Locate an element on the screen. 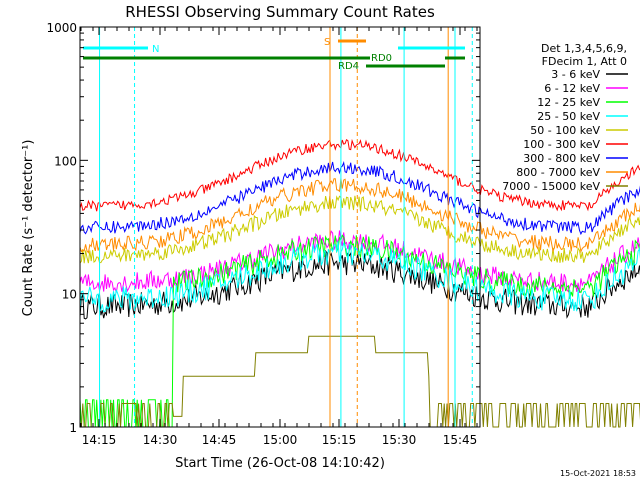  rd4-label: RD4 is located at coordinates (348, 66).